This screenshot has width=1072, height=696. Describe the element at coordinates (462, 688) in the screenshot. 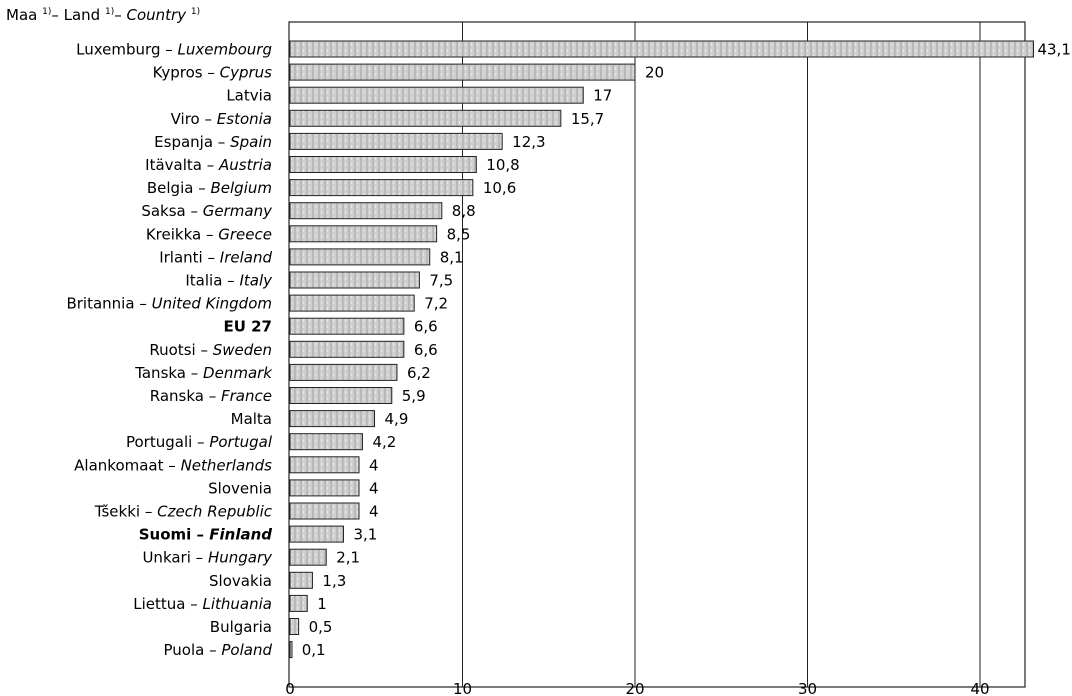

I see `x-tick-label: 10` at that location.